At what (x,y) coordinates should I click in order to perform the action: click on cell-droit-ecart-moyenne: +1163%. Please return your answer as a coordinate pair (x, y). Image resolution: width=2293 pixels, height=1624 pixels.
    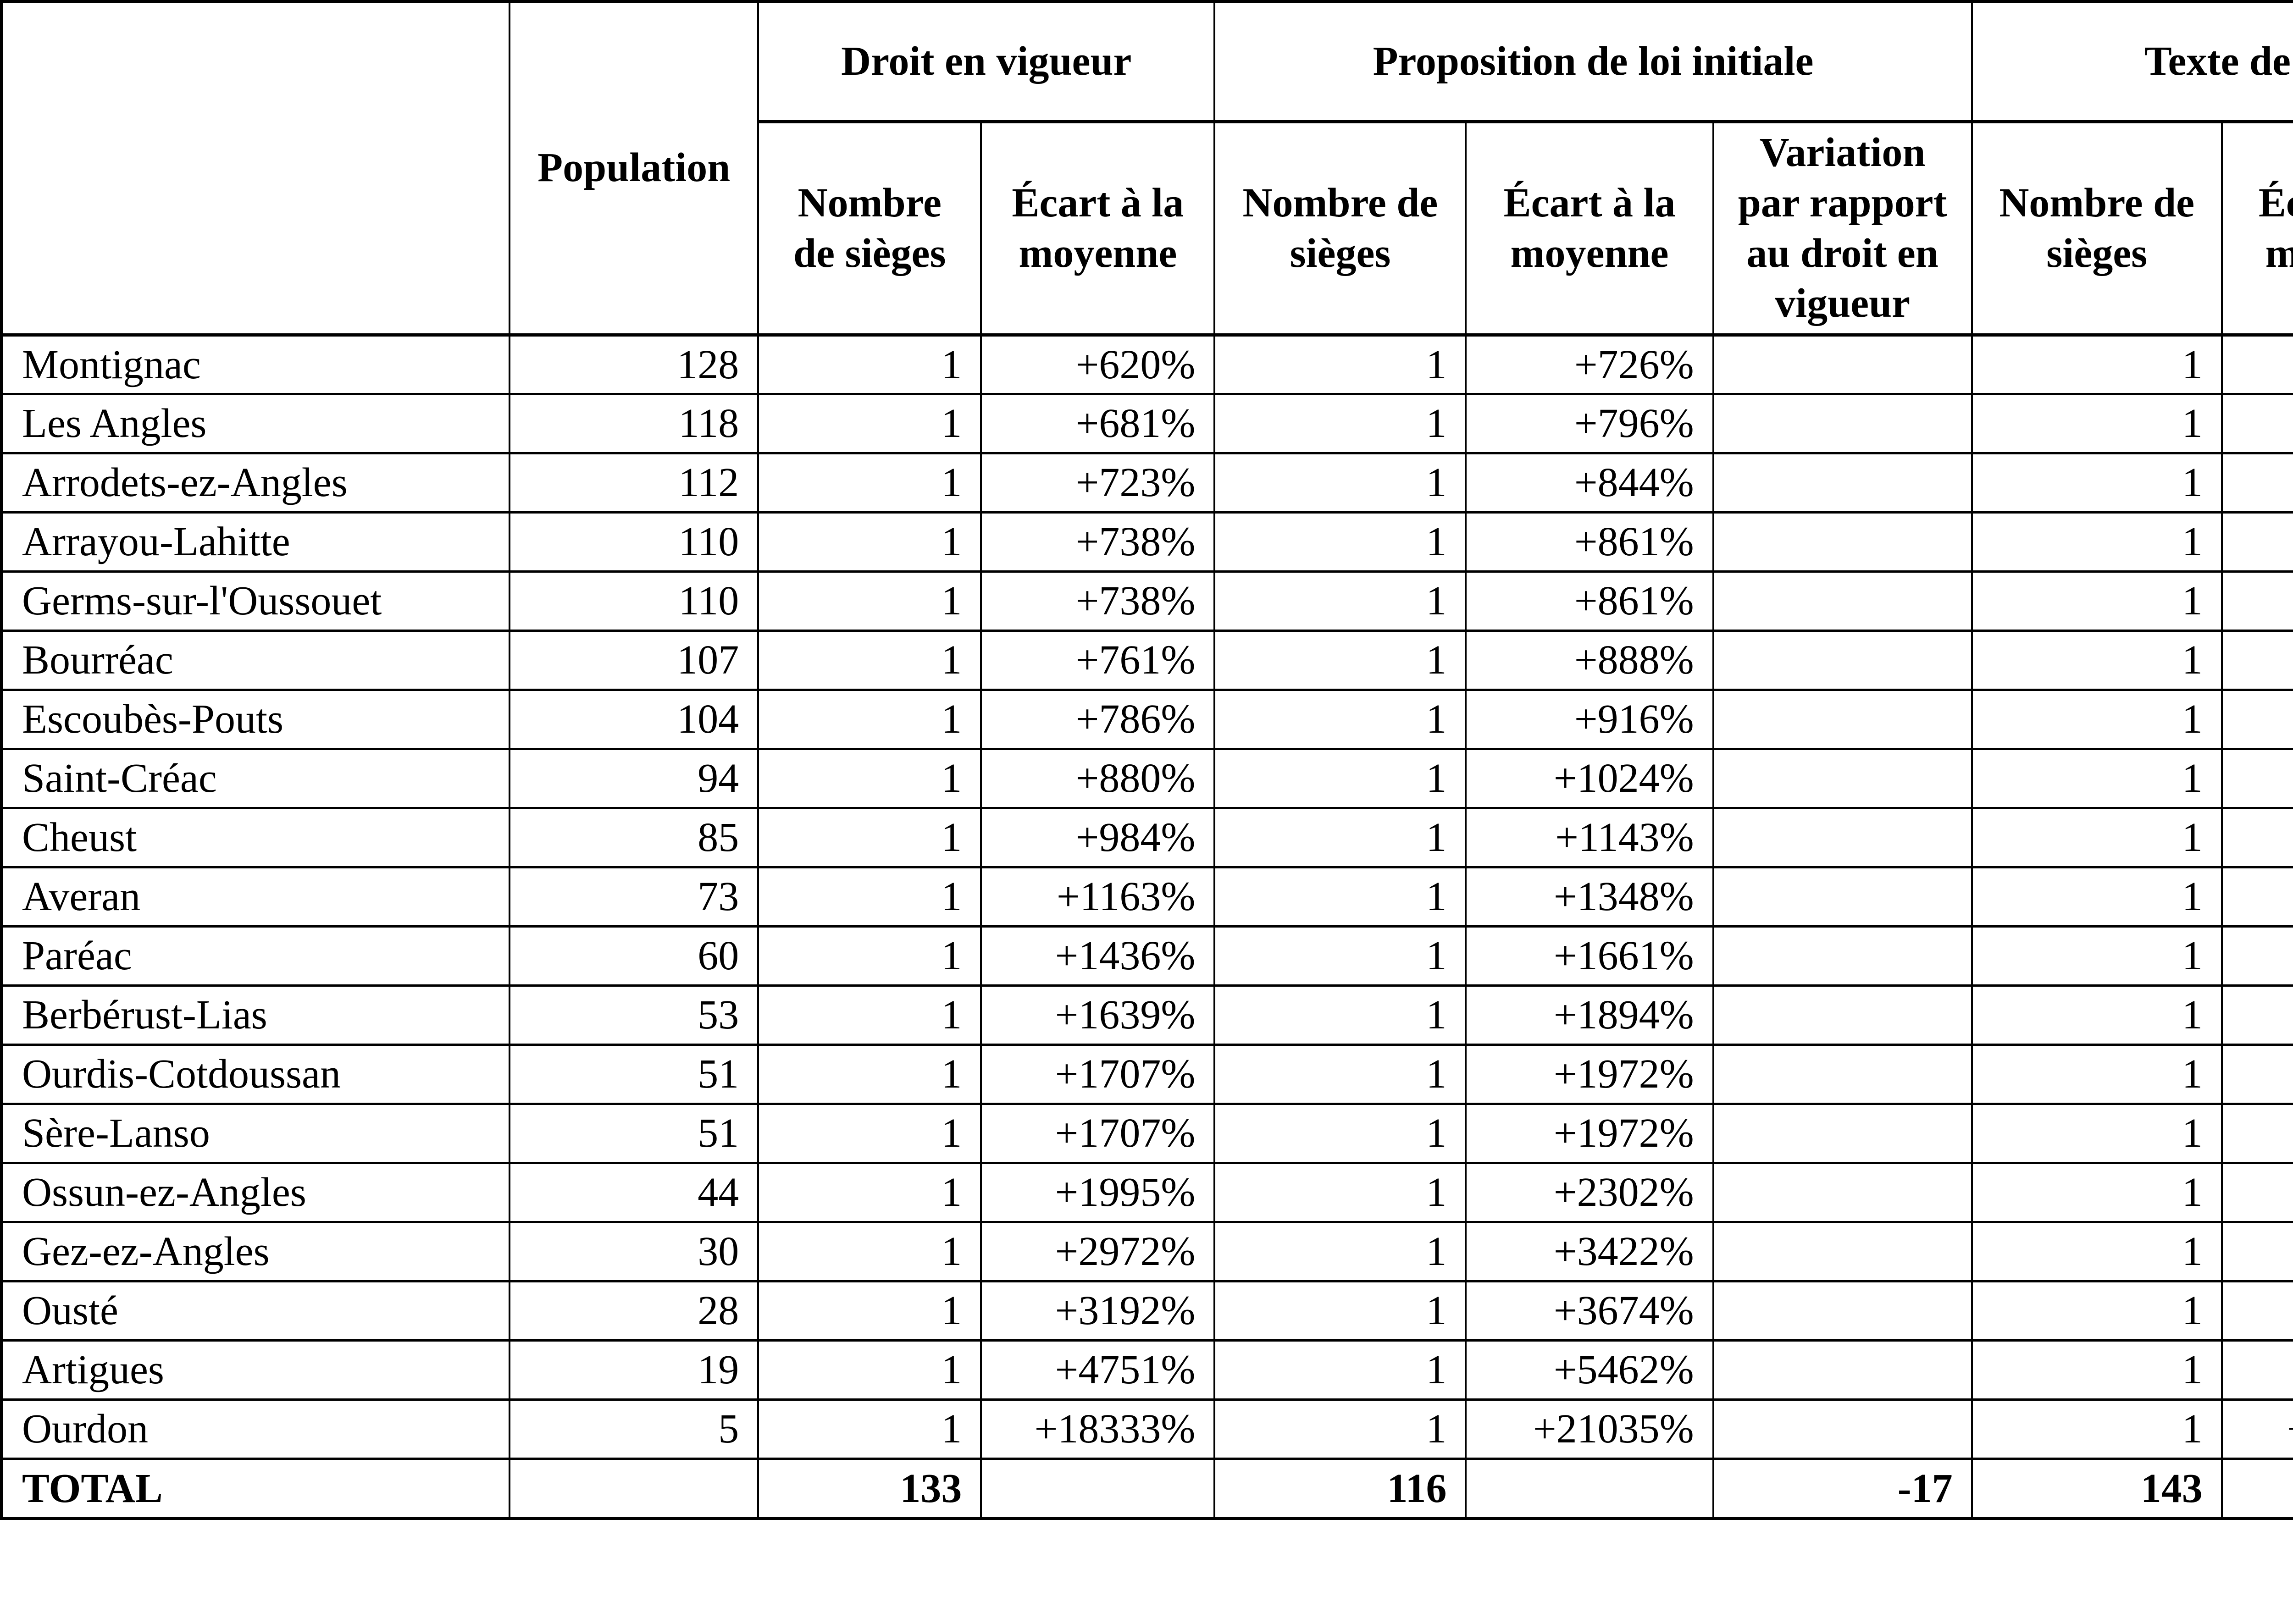
    Looking at the image, I should click on (1098, 897).